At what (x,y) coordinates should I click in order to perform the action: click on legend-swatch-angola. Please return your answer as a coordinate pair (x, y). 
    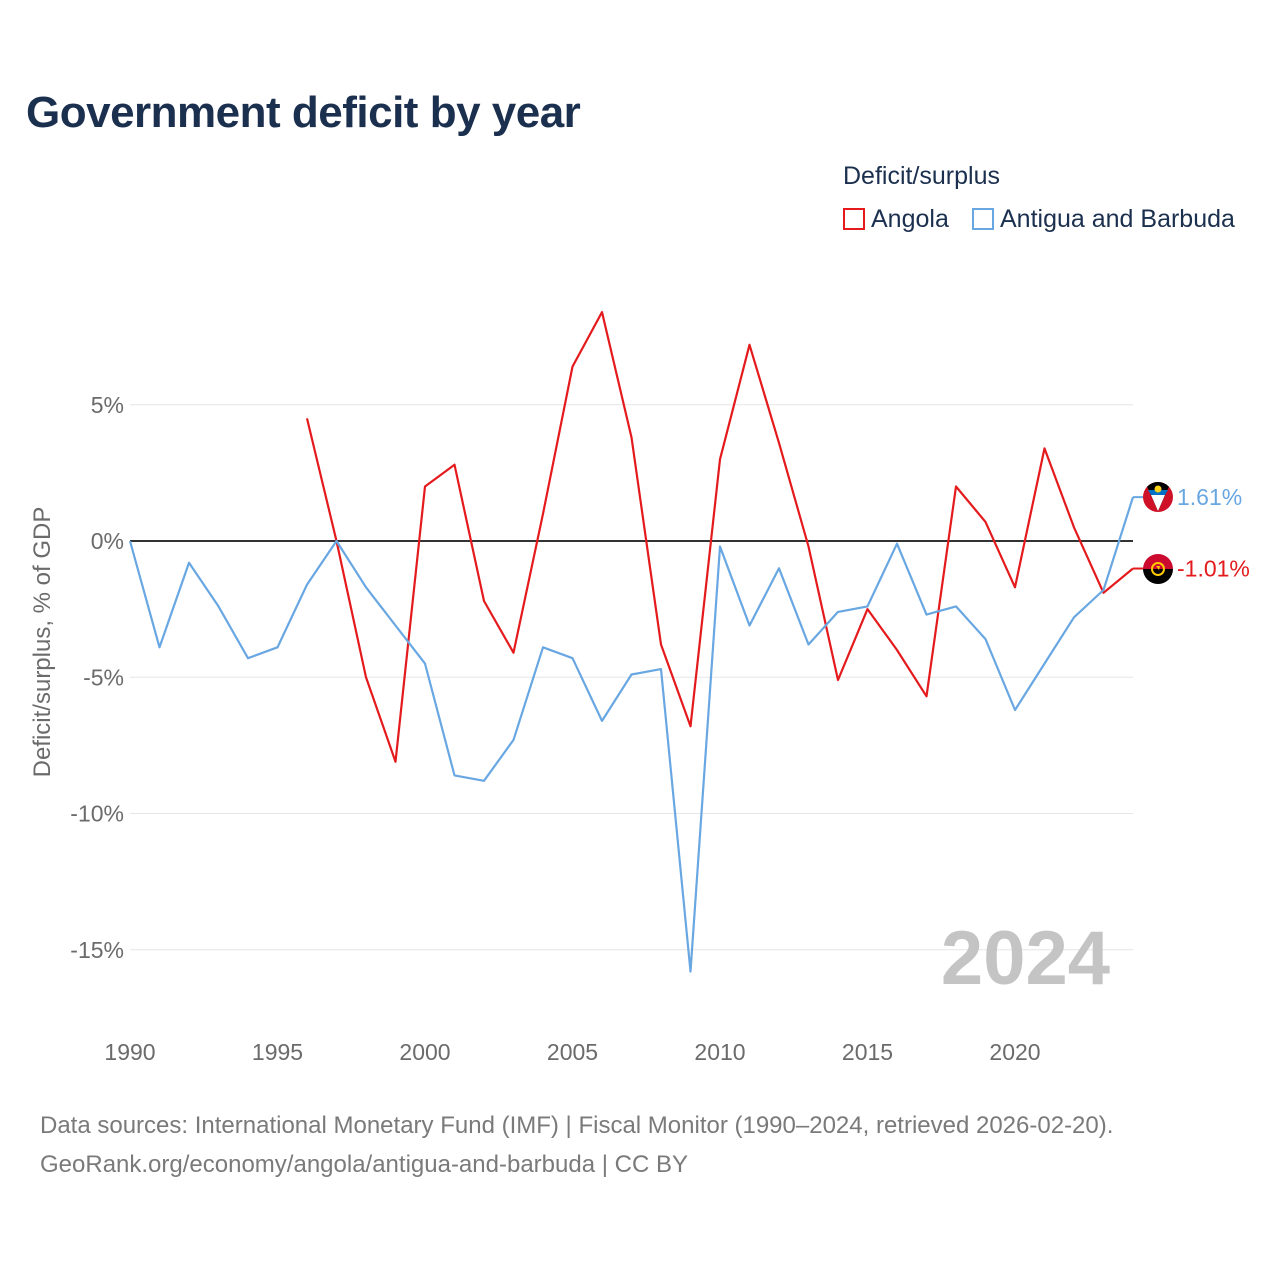
    Looking at the image, I should click on (854, 219).